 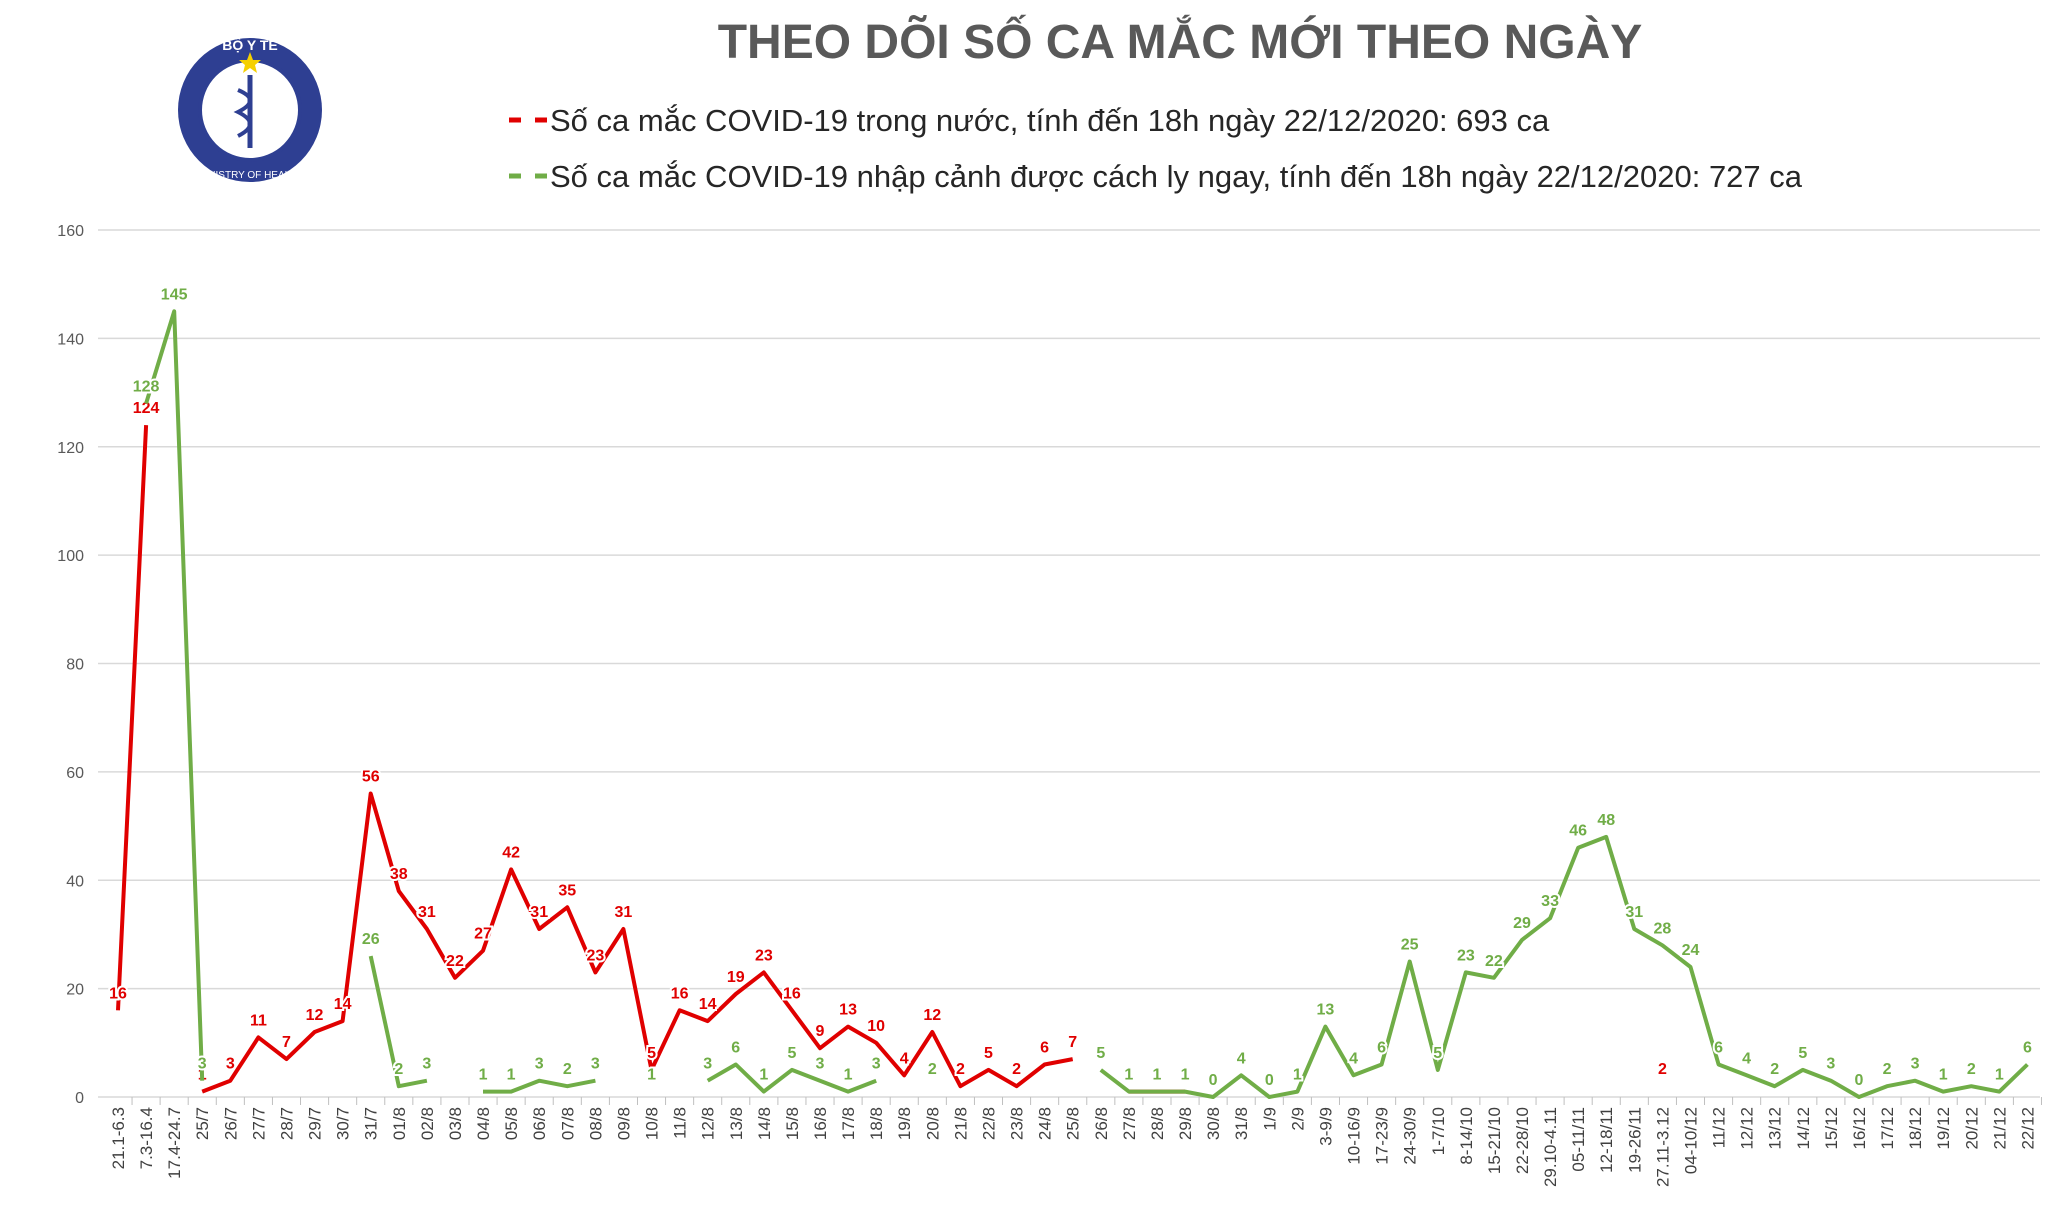 What do you see at coordinates (455, 1123) in the screenshot?
I see `x-tick-label: 03/8` at bounding box center [455, 1123].